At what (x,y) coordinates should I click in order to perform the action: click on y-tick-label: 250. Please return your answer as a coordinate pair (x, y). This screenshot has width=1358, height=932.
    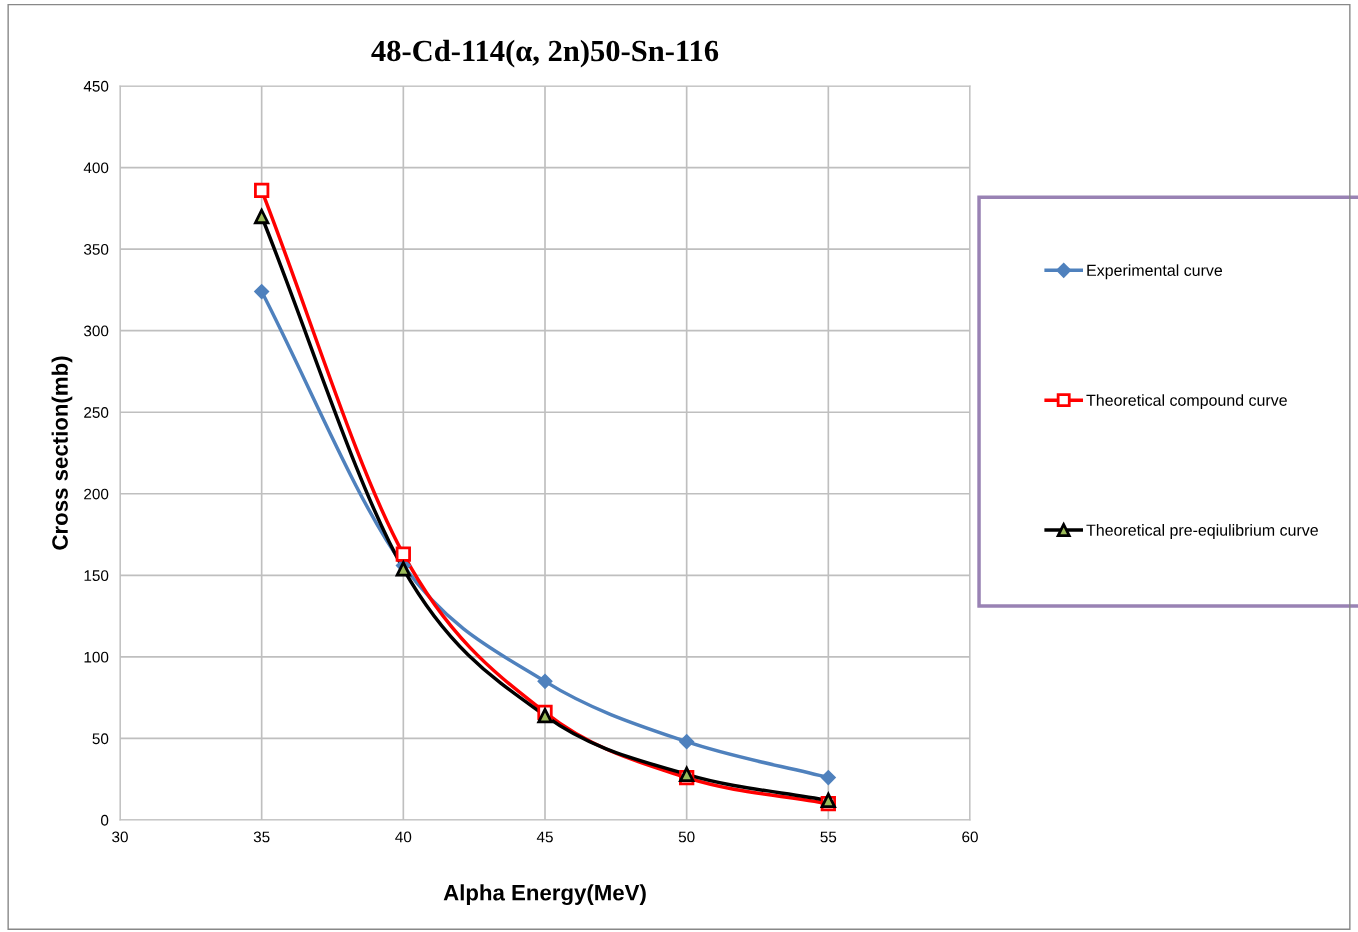
    Looking at the image, I should click on (96, 412).